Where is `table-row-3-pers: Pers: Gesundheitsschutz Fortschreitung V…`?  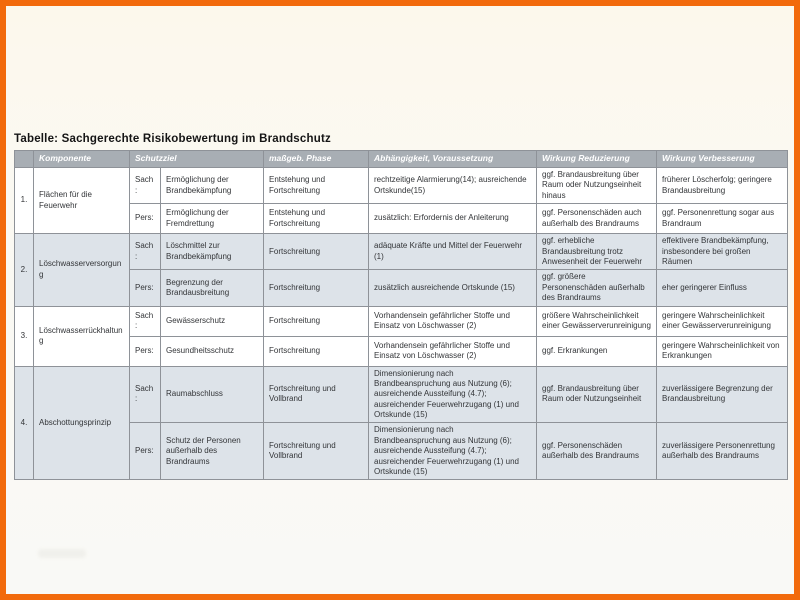
table-row-3-pers: Pers: Gesundheitsschutz Fortschreitung V… is located at coordinates (401, 351).